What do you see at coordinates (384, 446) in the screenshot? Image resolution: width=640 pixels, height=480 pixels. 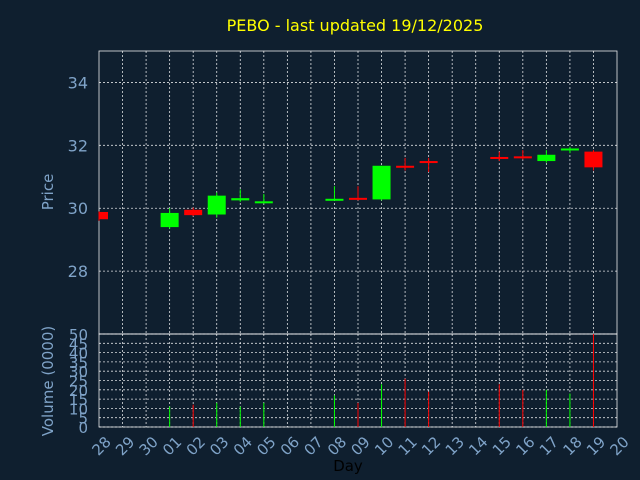 I see `x-tick-label: 10` at bounding box center [384, 446].